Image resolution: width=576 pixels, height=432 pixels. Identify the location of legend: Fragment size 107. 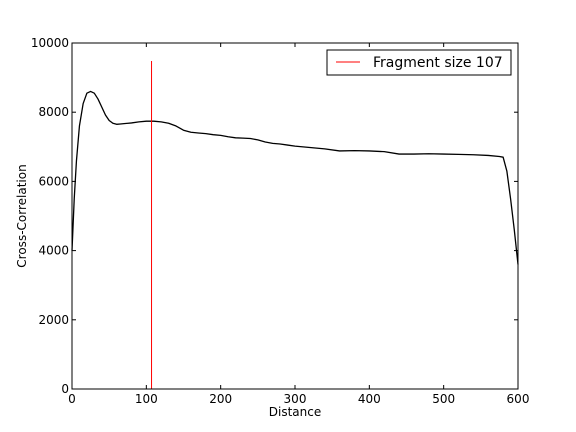
(419, 62).